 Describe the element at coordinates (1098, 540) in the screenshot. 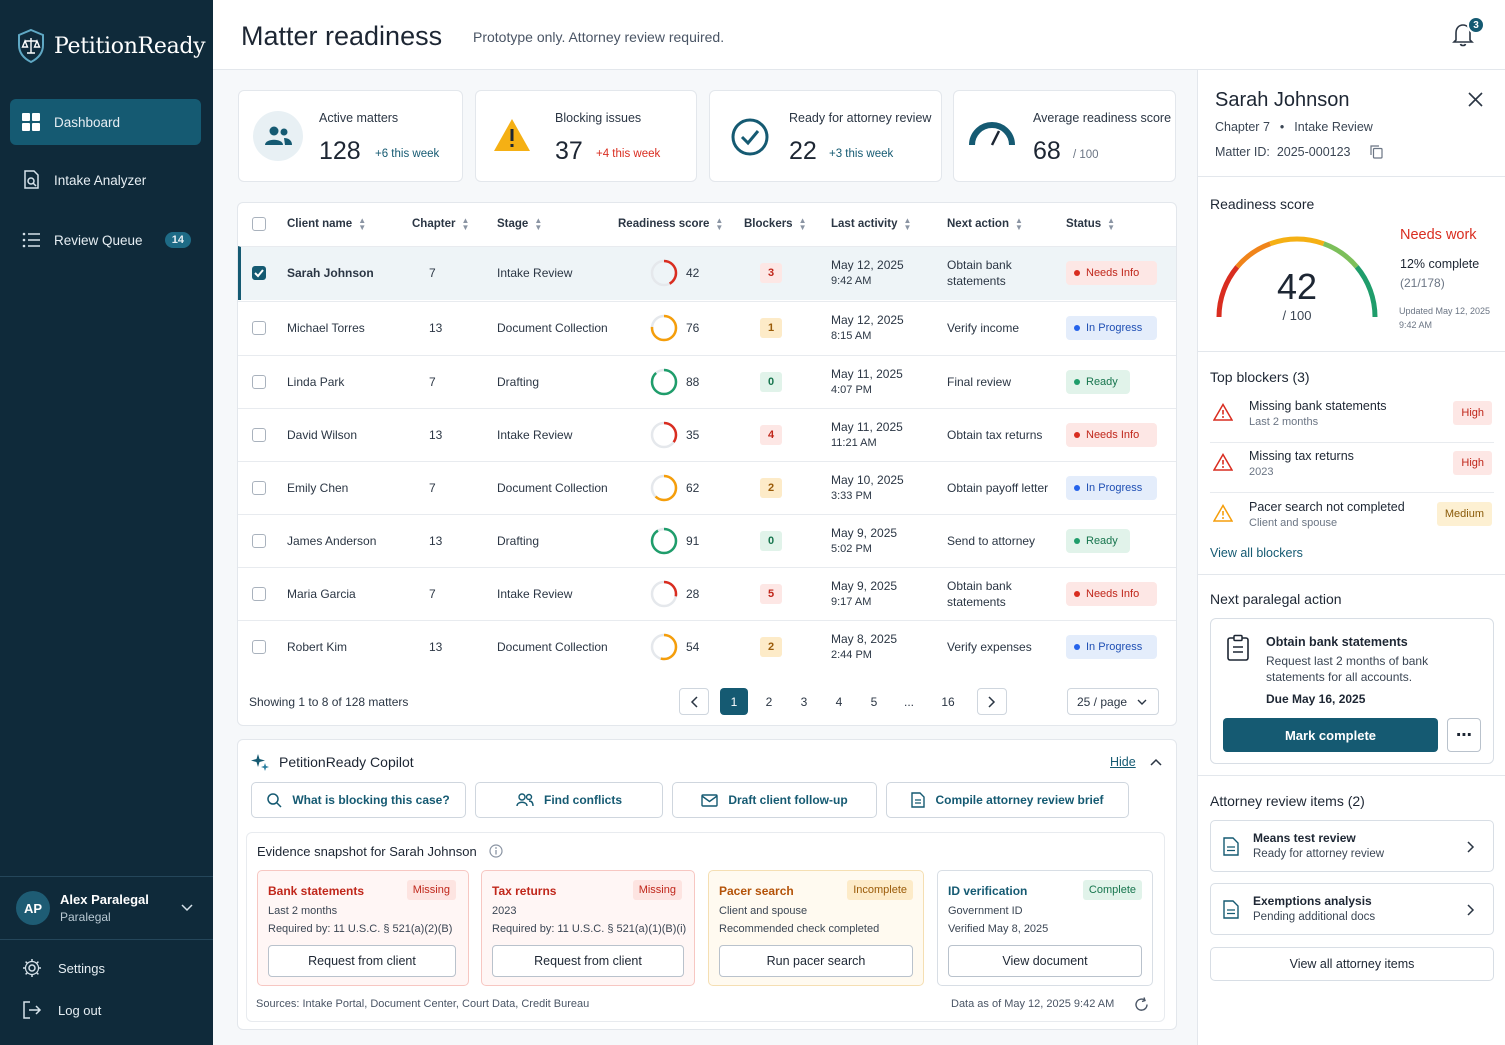

I see `status-badge: Ready` at that location.